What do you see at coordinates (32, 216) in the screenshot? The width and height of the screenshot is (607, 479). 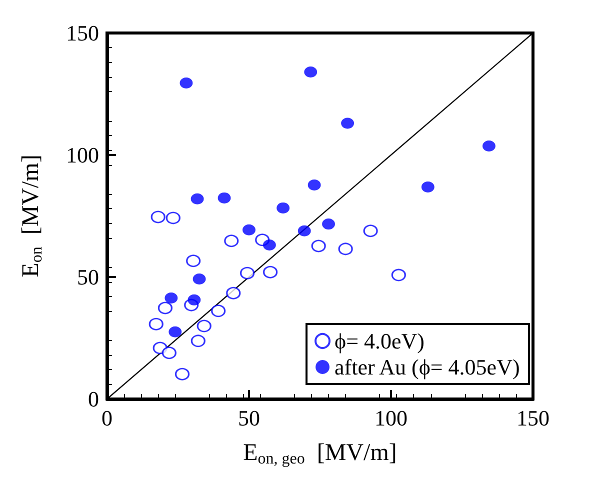 I see `y-axis-title: Eon [MV/m]` at bounding box center [32, 216].